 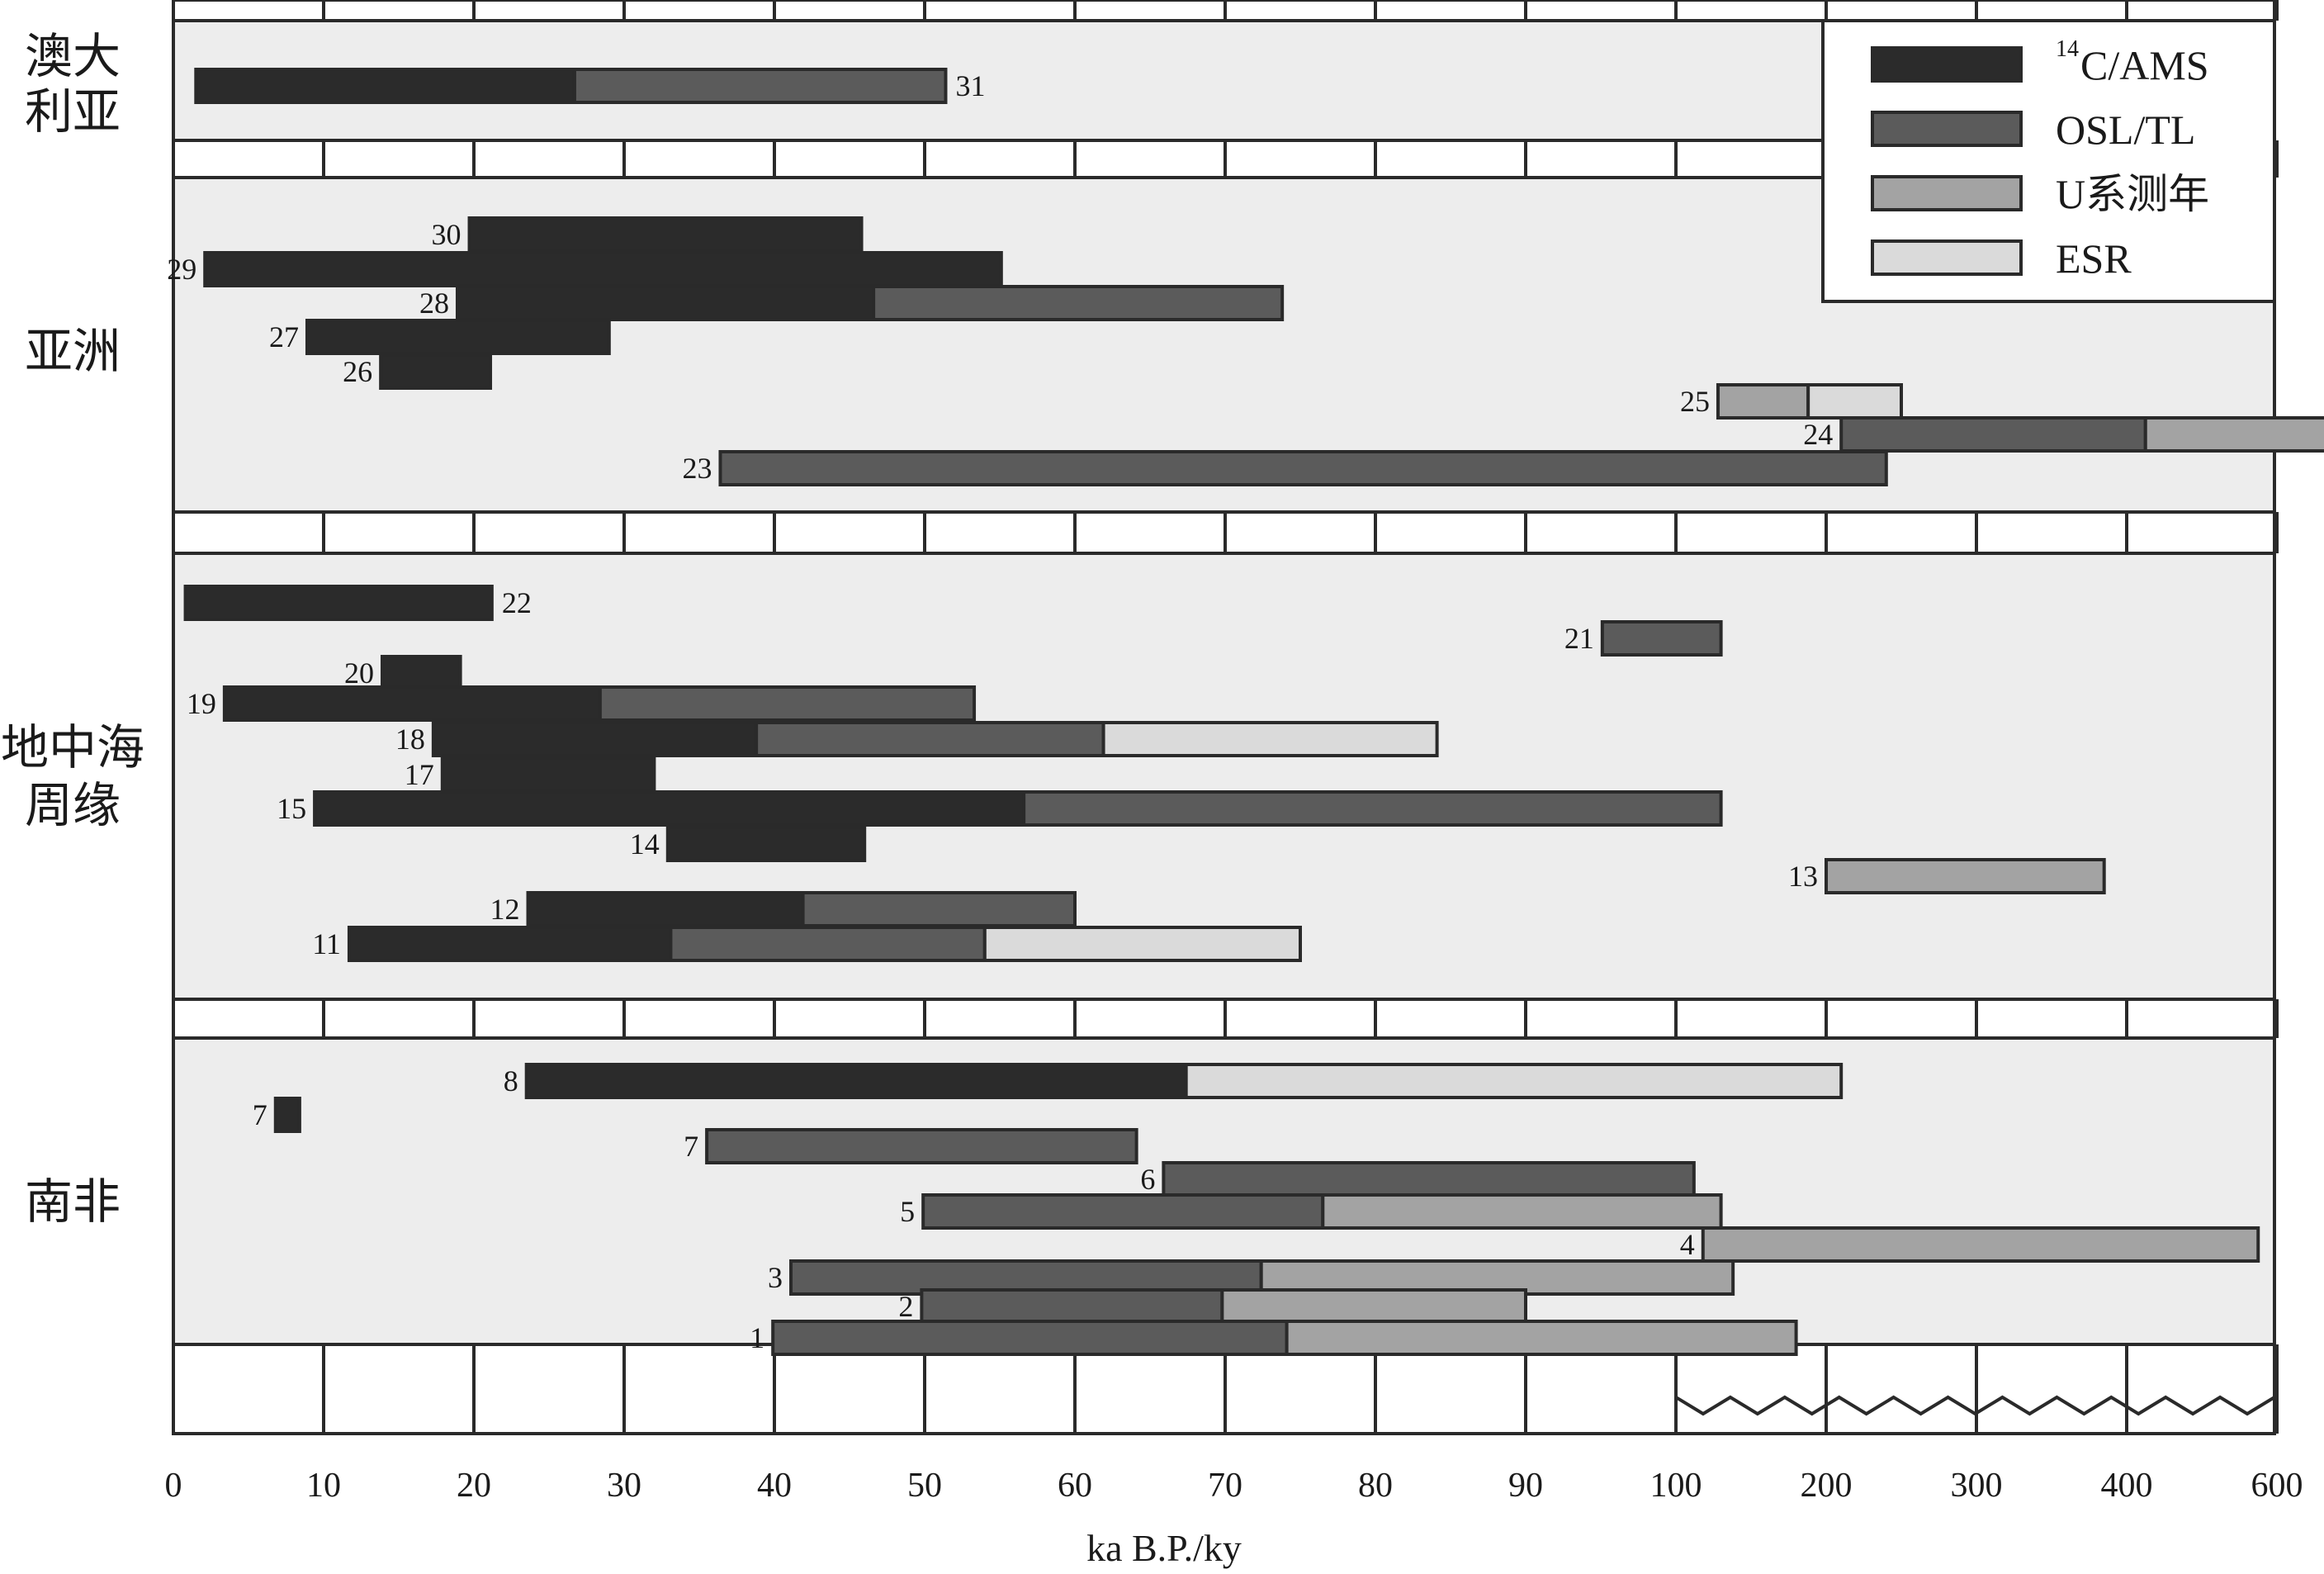 What do you see at coordinates (906, 1306) in the screenshot?
I see `bar-label: 2` at bounding box center [906, 1306].